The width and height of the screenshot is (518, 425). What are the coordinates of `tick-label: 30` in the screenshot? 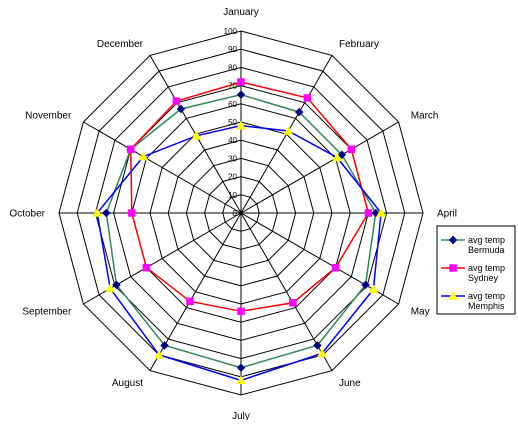 It's located at (232, 158).